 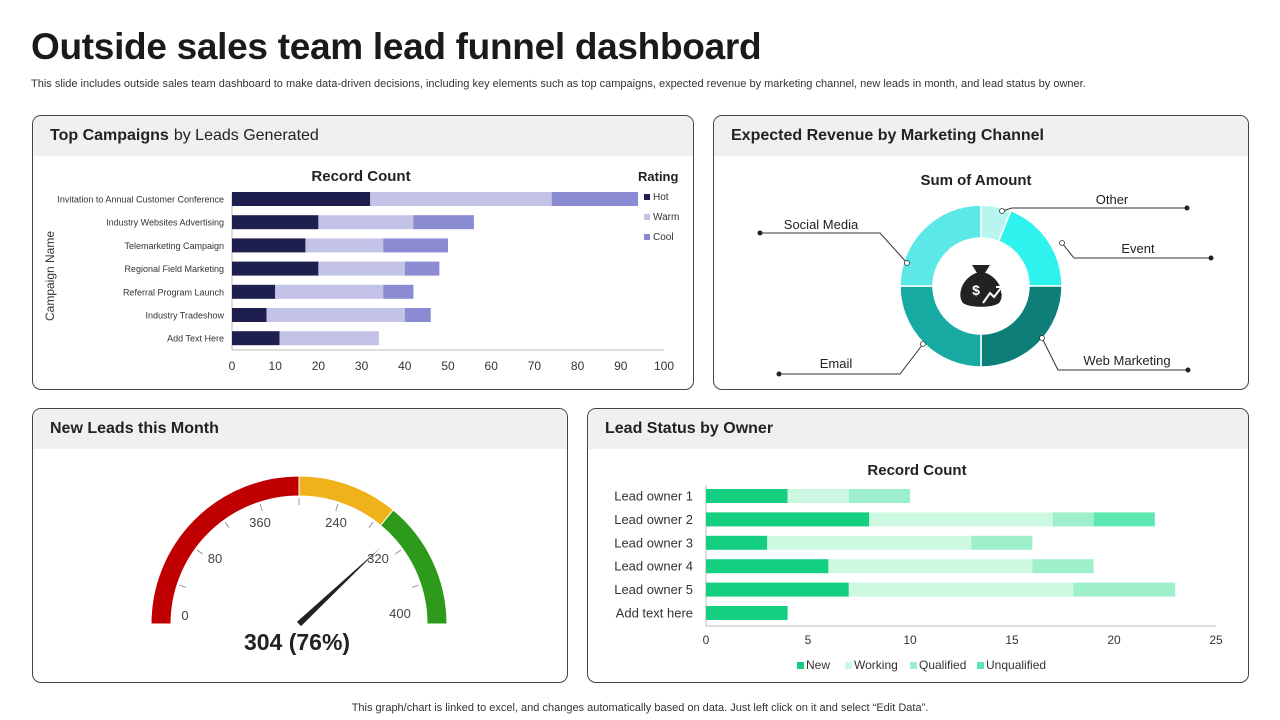 I want to click on campaign-legend-label: Cool, so click(x=663, y=237).